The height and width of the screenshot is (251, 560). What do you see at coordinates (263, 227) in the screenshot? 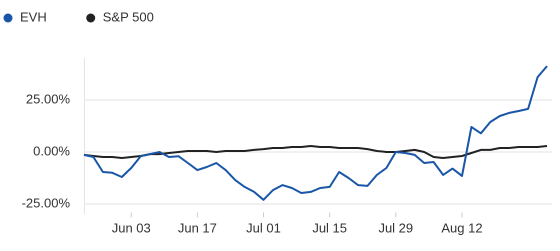
I see `x-tick-label: Jul 01` at bounding box center [263, 227].